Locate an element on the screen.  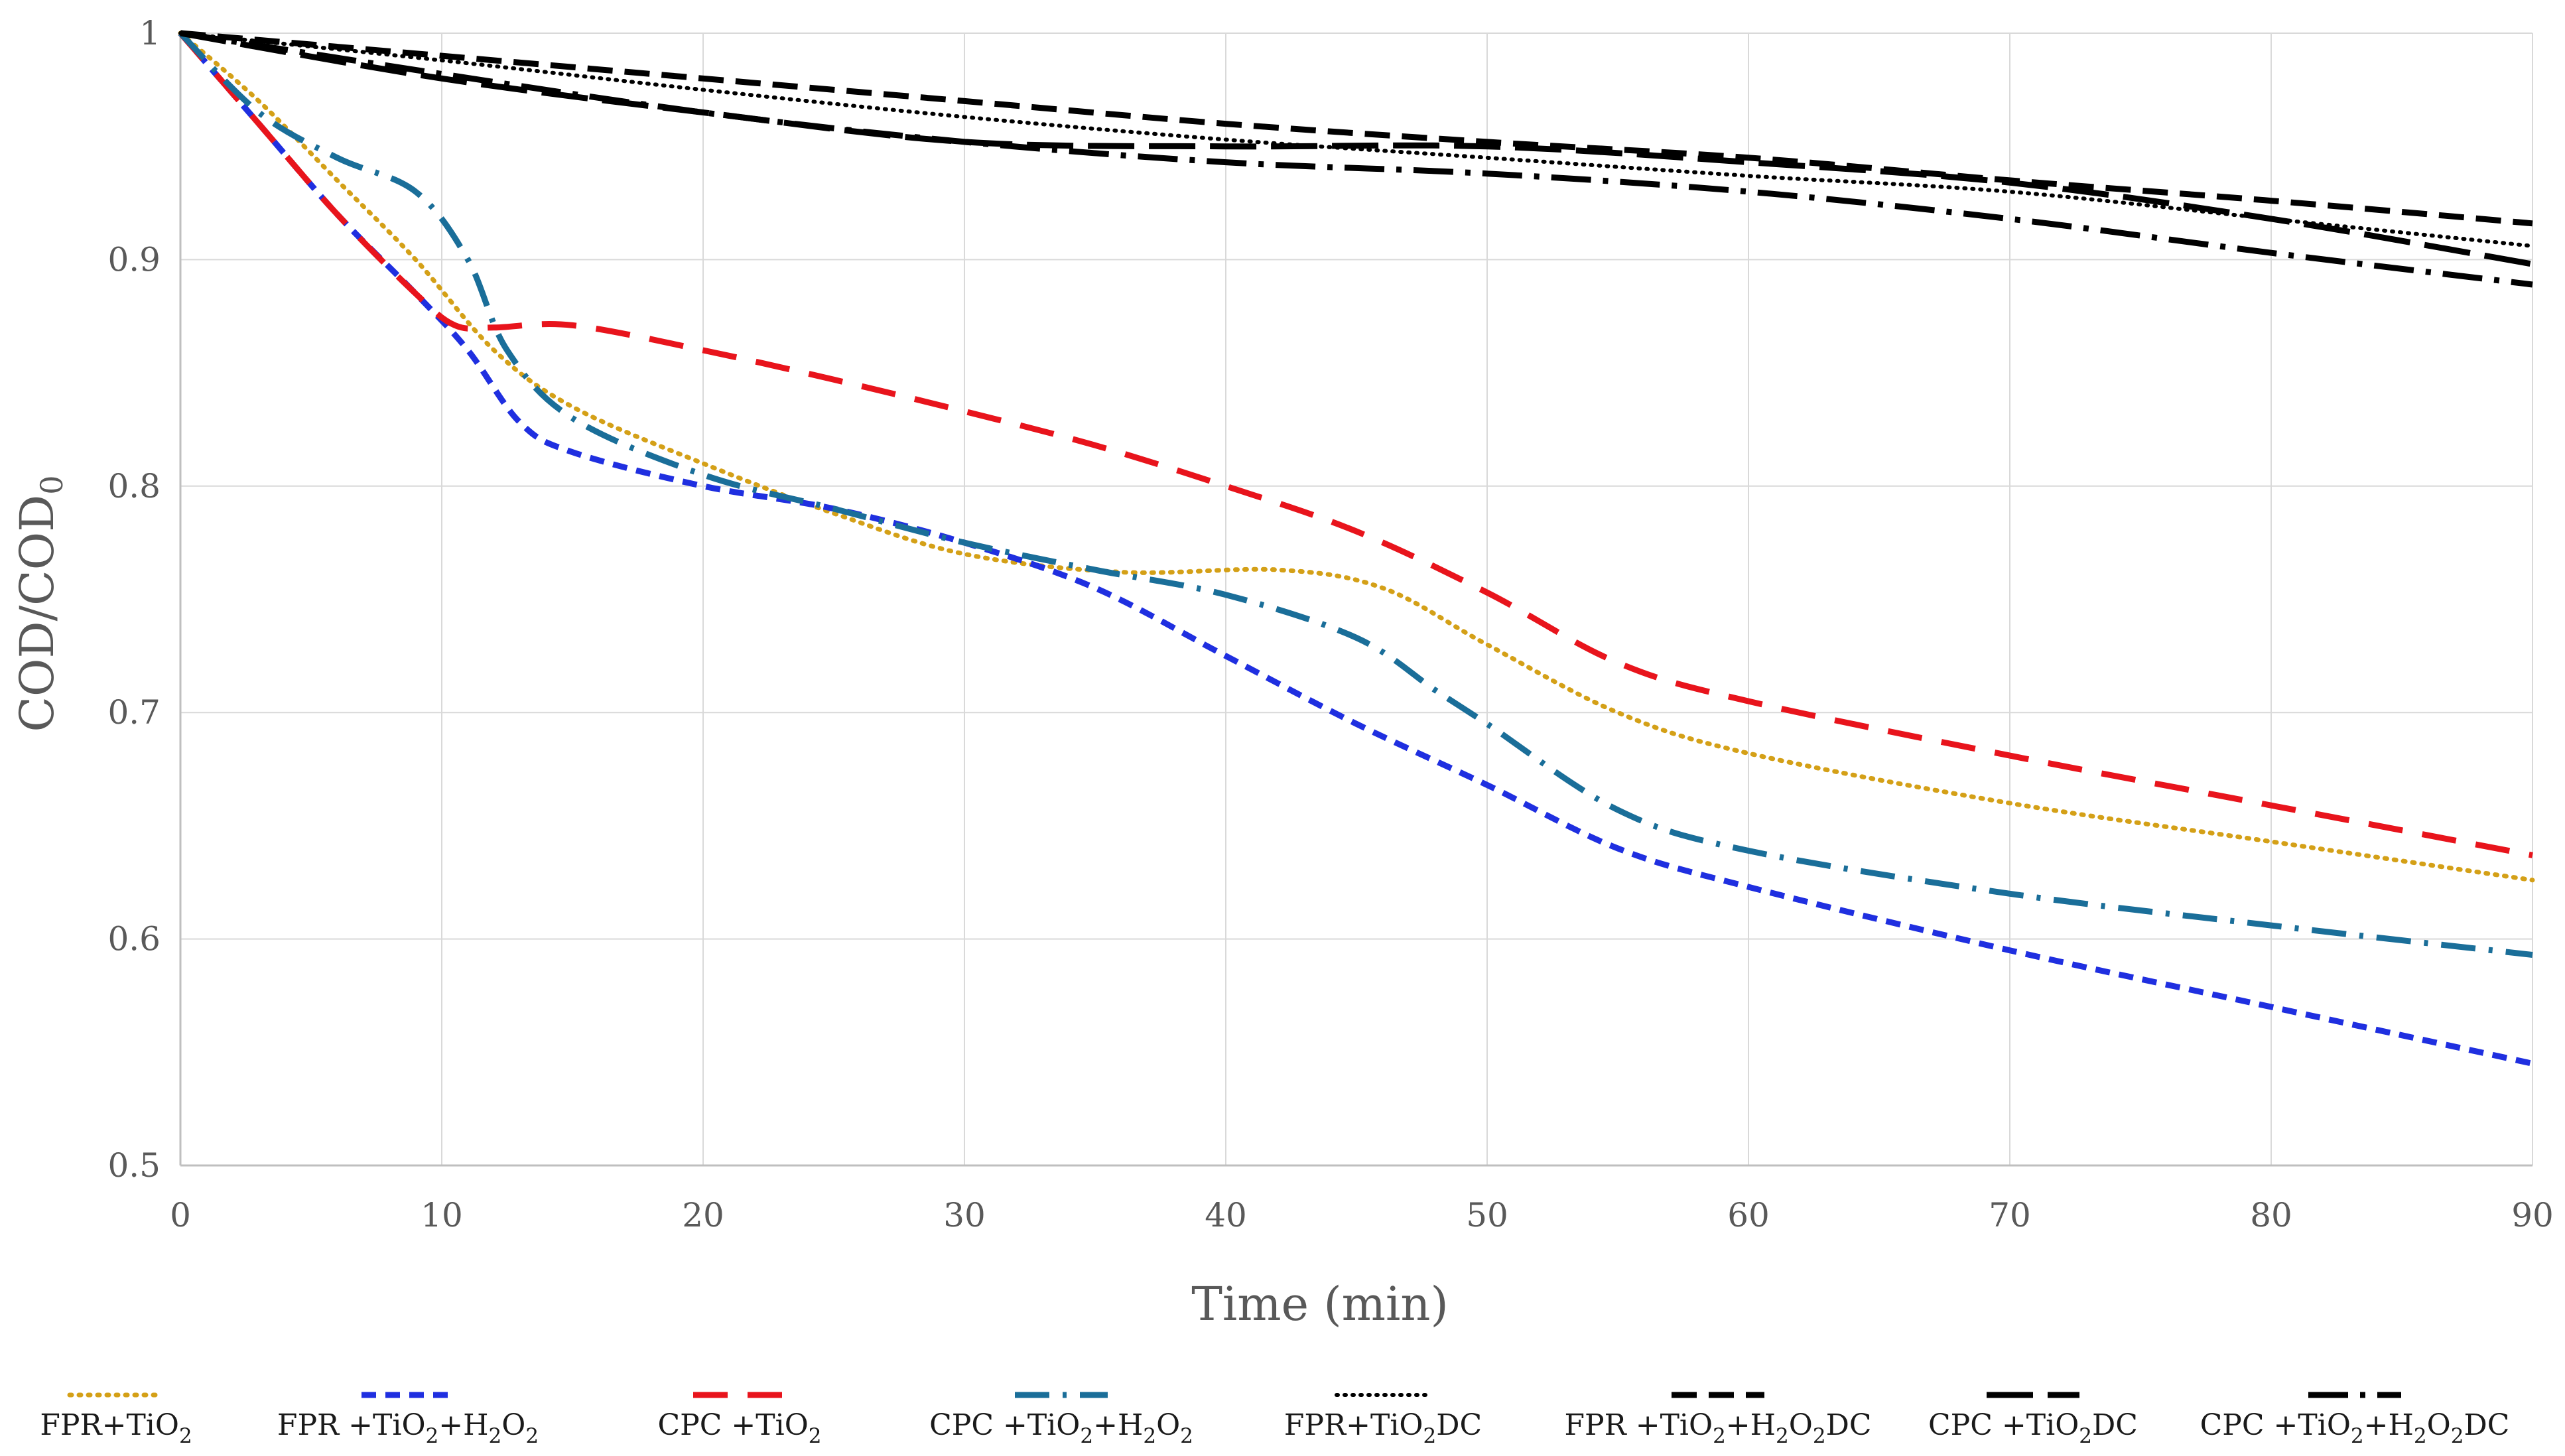
legend-label: CPC +TiO2DC is located at coordinates (2033, 1428).